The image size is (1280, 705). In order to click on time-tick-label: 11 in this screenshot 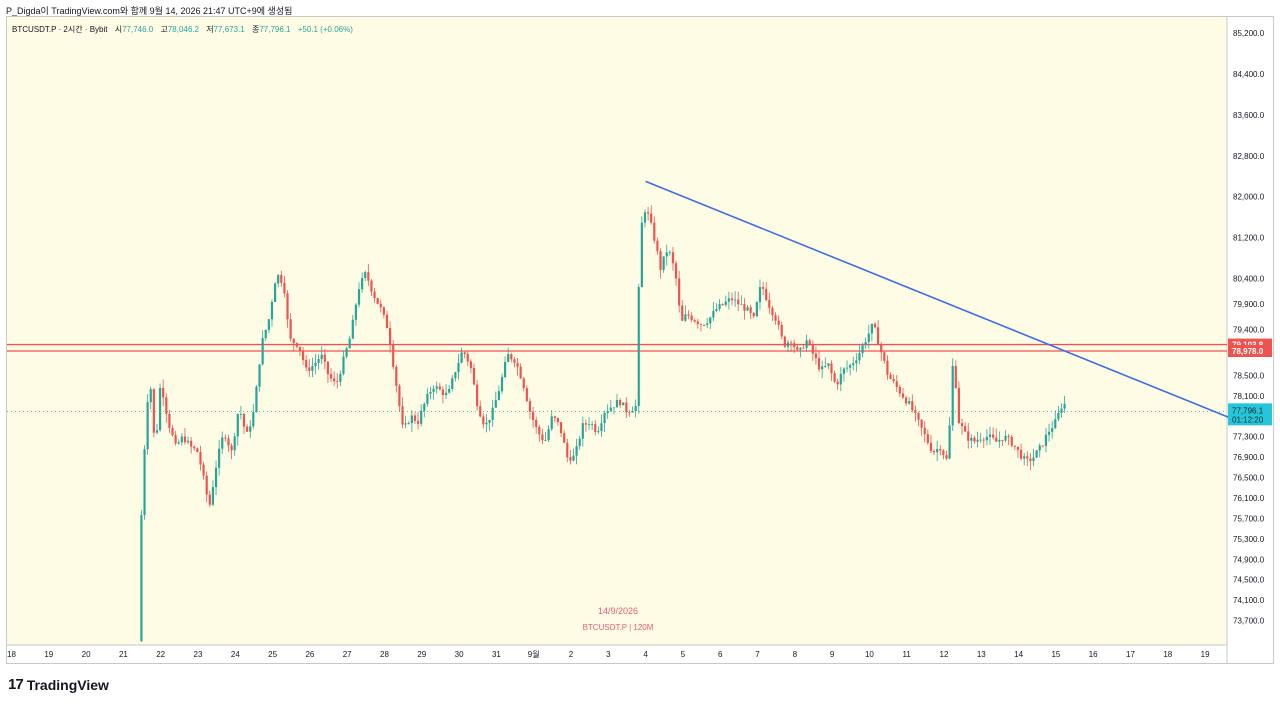, I will do `click(907, 654)`.